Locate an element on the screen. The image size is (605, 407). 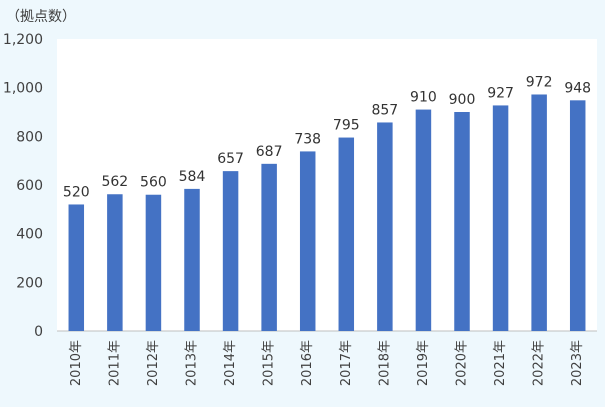
data-label: 972 is located at coordinates (539, 82).